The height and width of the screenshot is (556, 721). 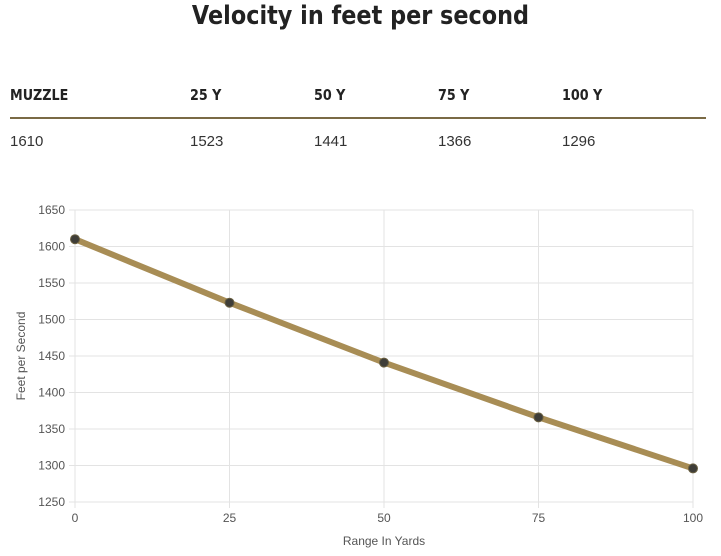 I want to click on y-tick-label: 1250, so click(x=51, y=502).